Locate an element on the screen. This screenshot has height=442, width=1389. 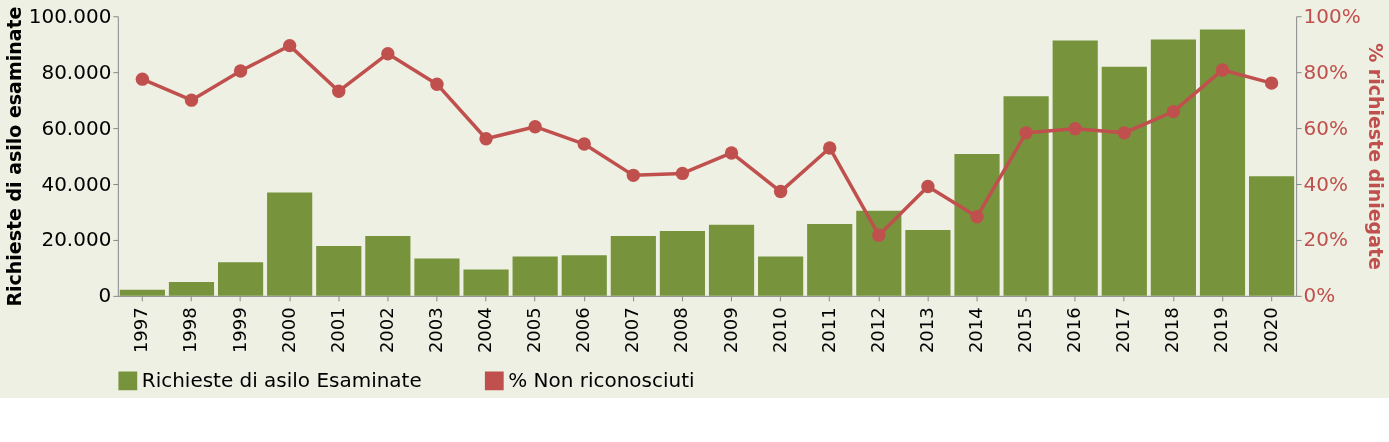
x-tick-label: 2007 is located at coordinates (632, 330).